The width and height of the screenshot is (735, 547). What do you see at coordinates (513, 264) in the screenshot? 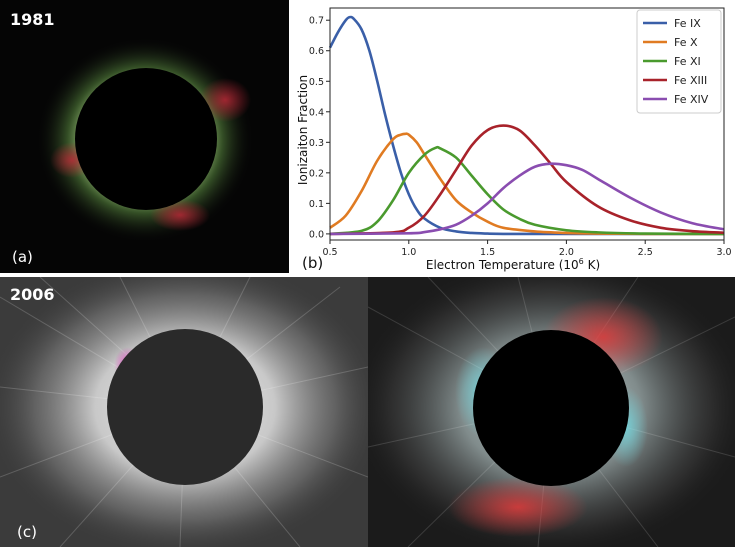
I see `x-axis-label: Electron Temperature (106 K)` at bounding box center [513, 264].